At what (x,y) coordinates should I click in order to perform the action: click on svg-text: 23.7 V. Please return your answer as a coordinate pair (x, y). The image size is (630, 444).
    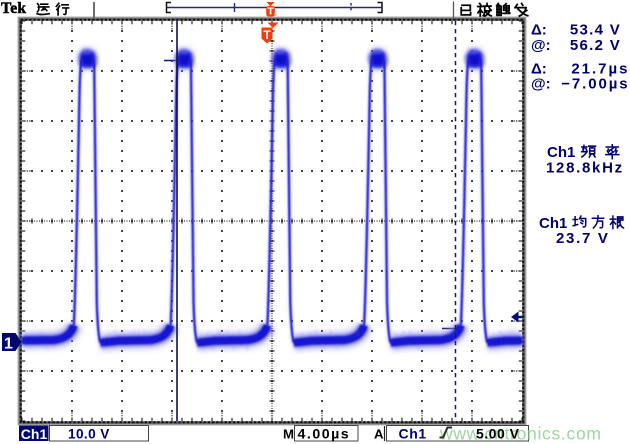
    Looking at the image, I should click on (583, 238).